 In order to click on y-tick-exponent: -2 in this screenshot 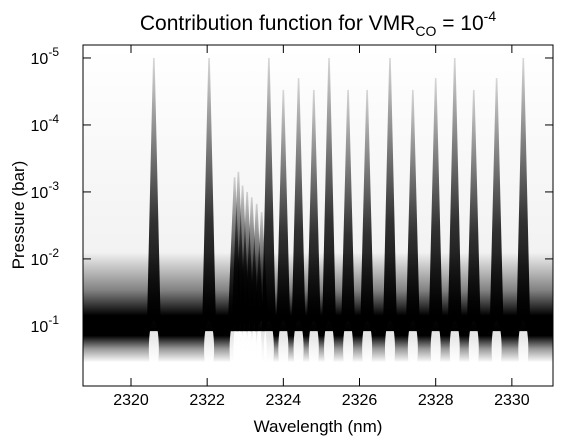, I will do `click(53, 253)`.